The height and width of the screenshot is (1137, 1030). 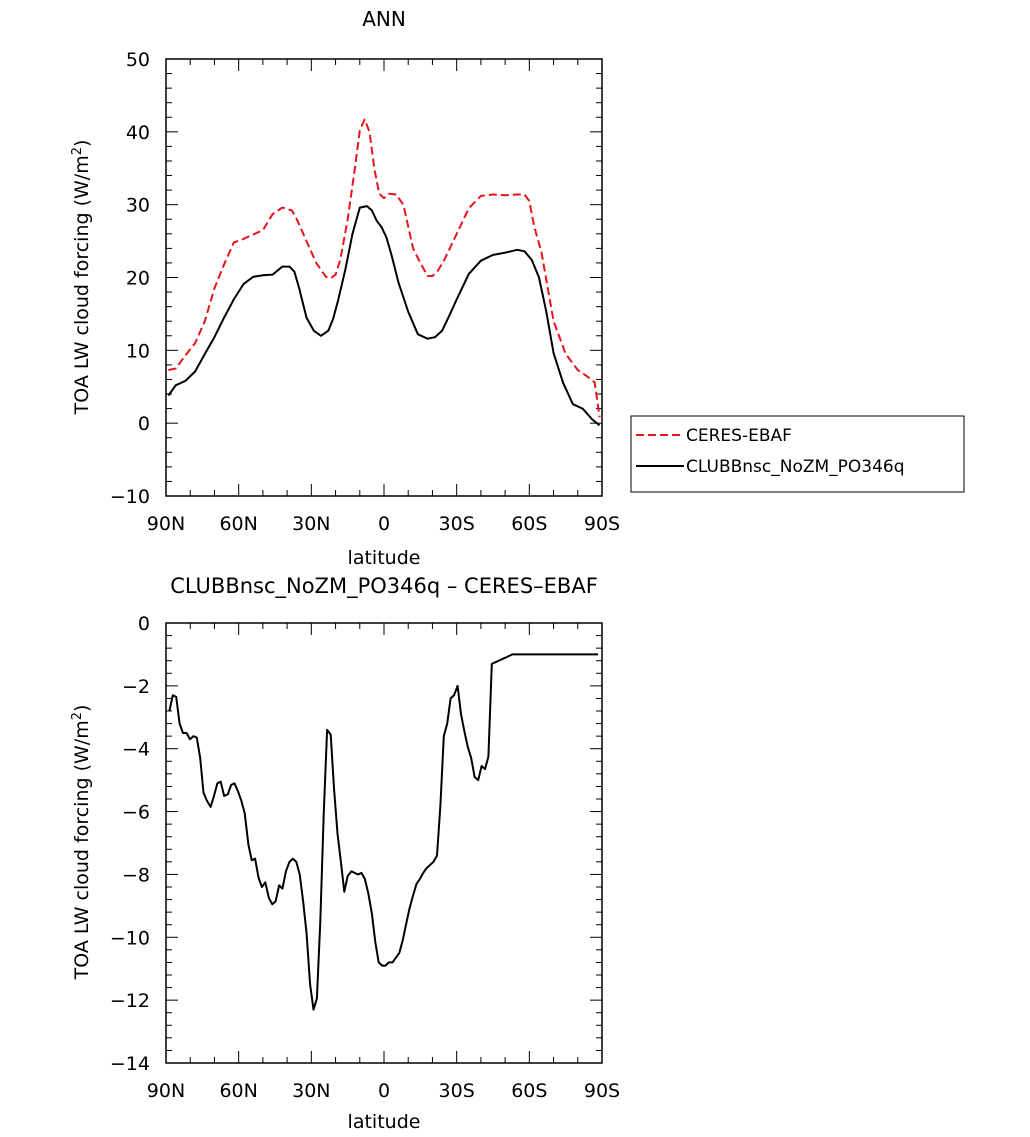 I want to click on top-ytick-label: −10, so click(x=130, y=497).